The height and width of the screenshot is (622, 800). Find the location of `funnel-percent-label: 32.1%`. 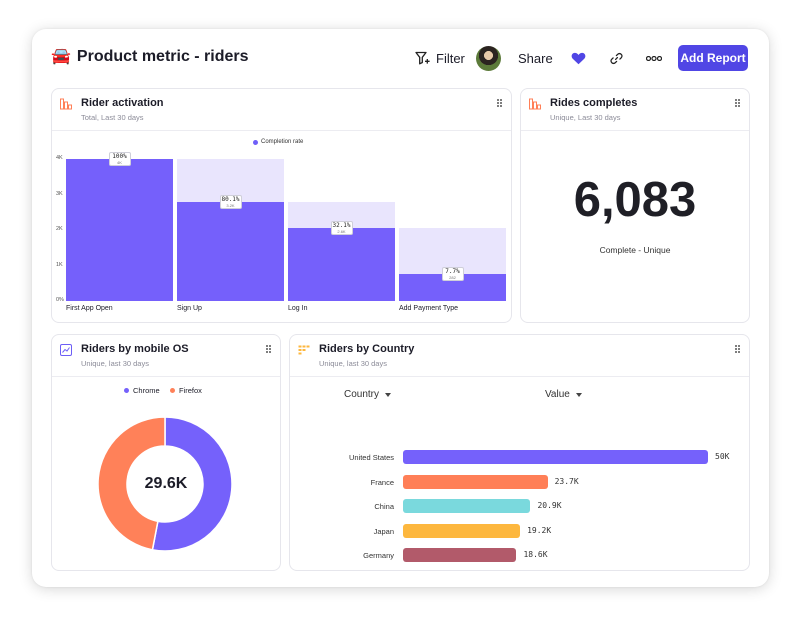

funnel-percent-label: 32.1% is located at coordinates (341, 226).